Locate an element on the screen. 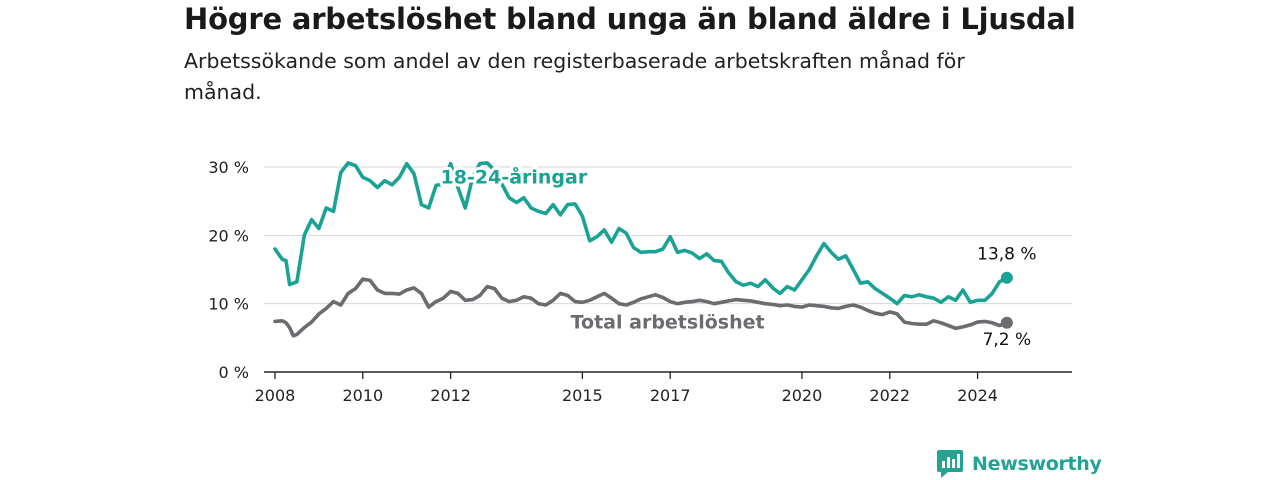 The height and width of the screenshot is (480, 1280). series-line-total is located at coordinates (641, 307).